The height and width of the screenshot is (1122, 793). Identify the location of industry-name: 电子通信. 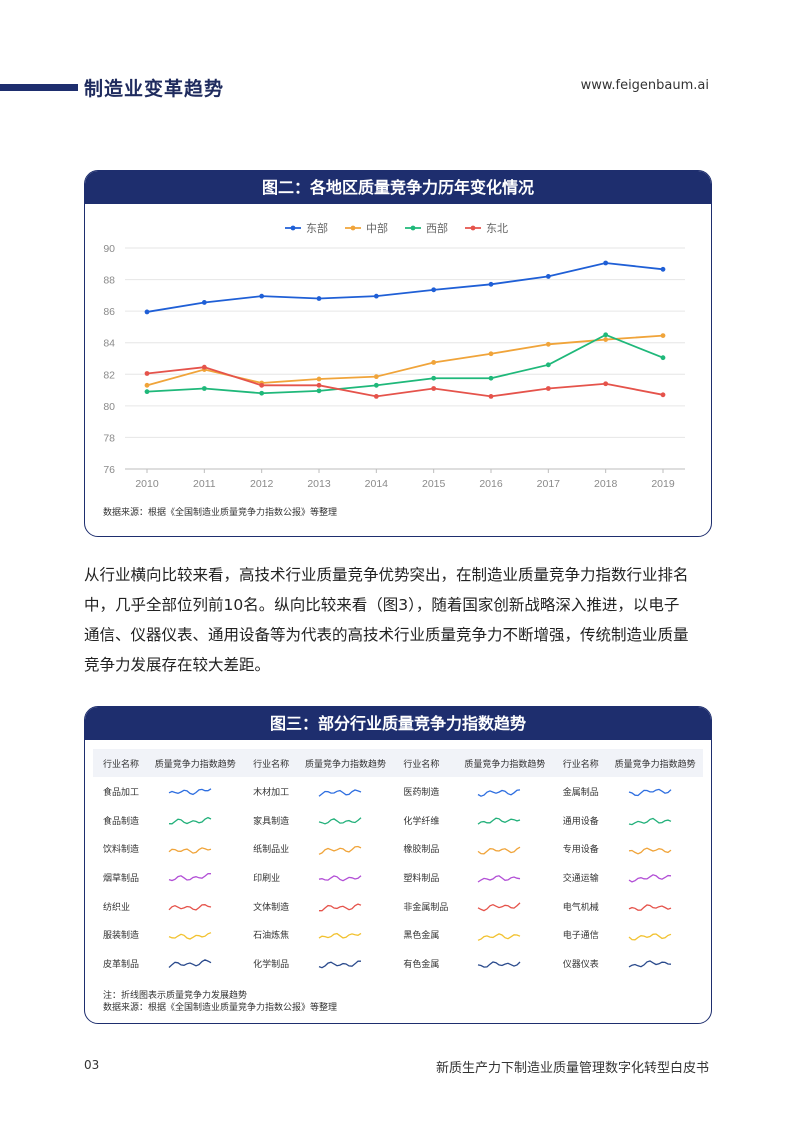
(580, 936).